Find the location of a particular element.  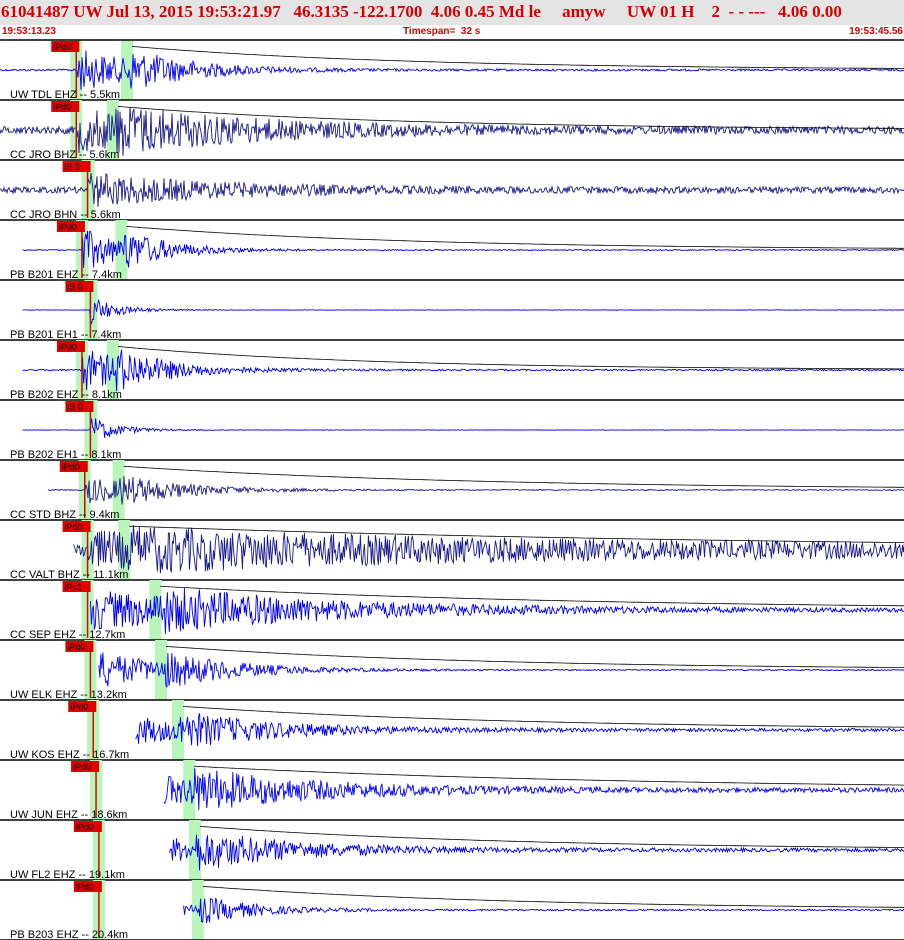

channel-label: CC VALT BHZ -- 11.1km is located at coordinates (69, 575).